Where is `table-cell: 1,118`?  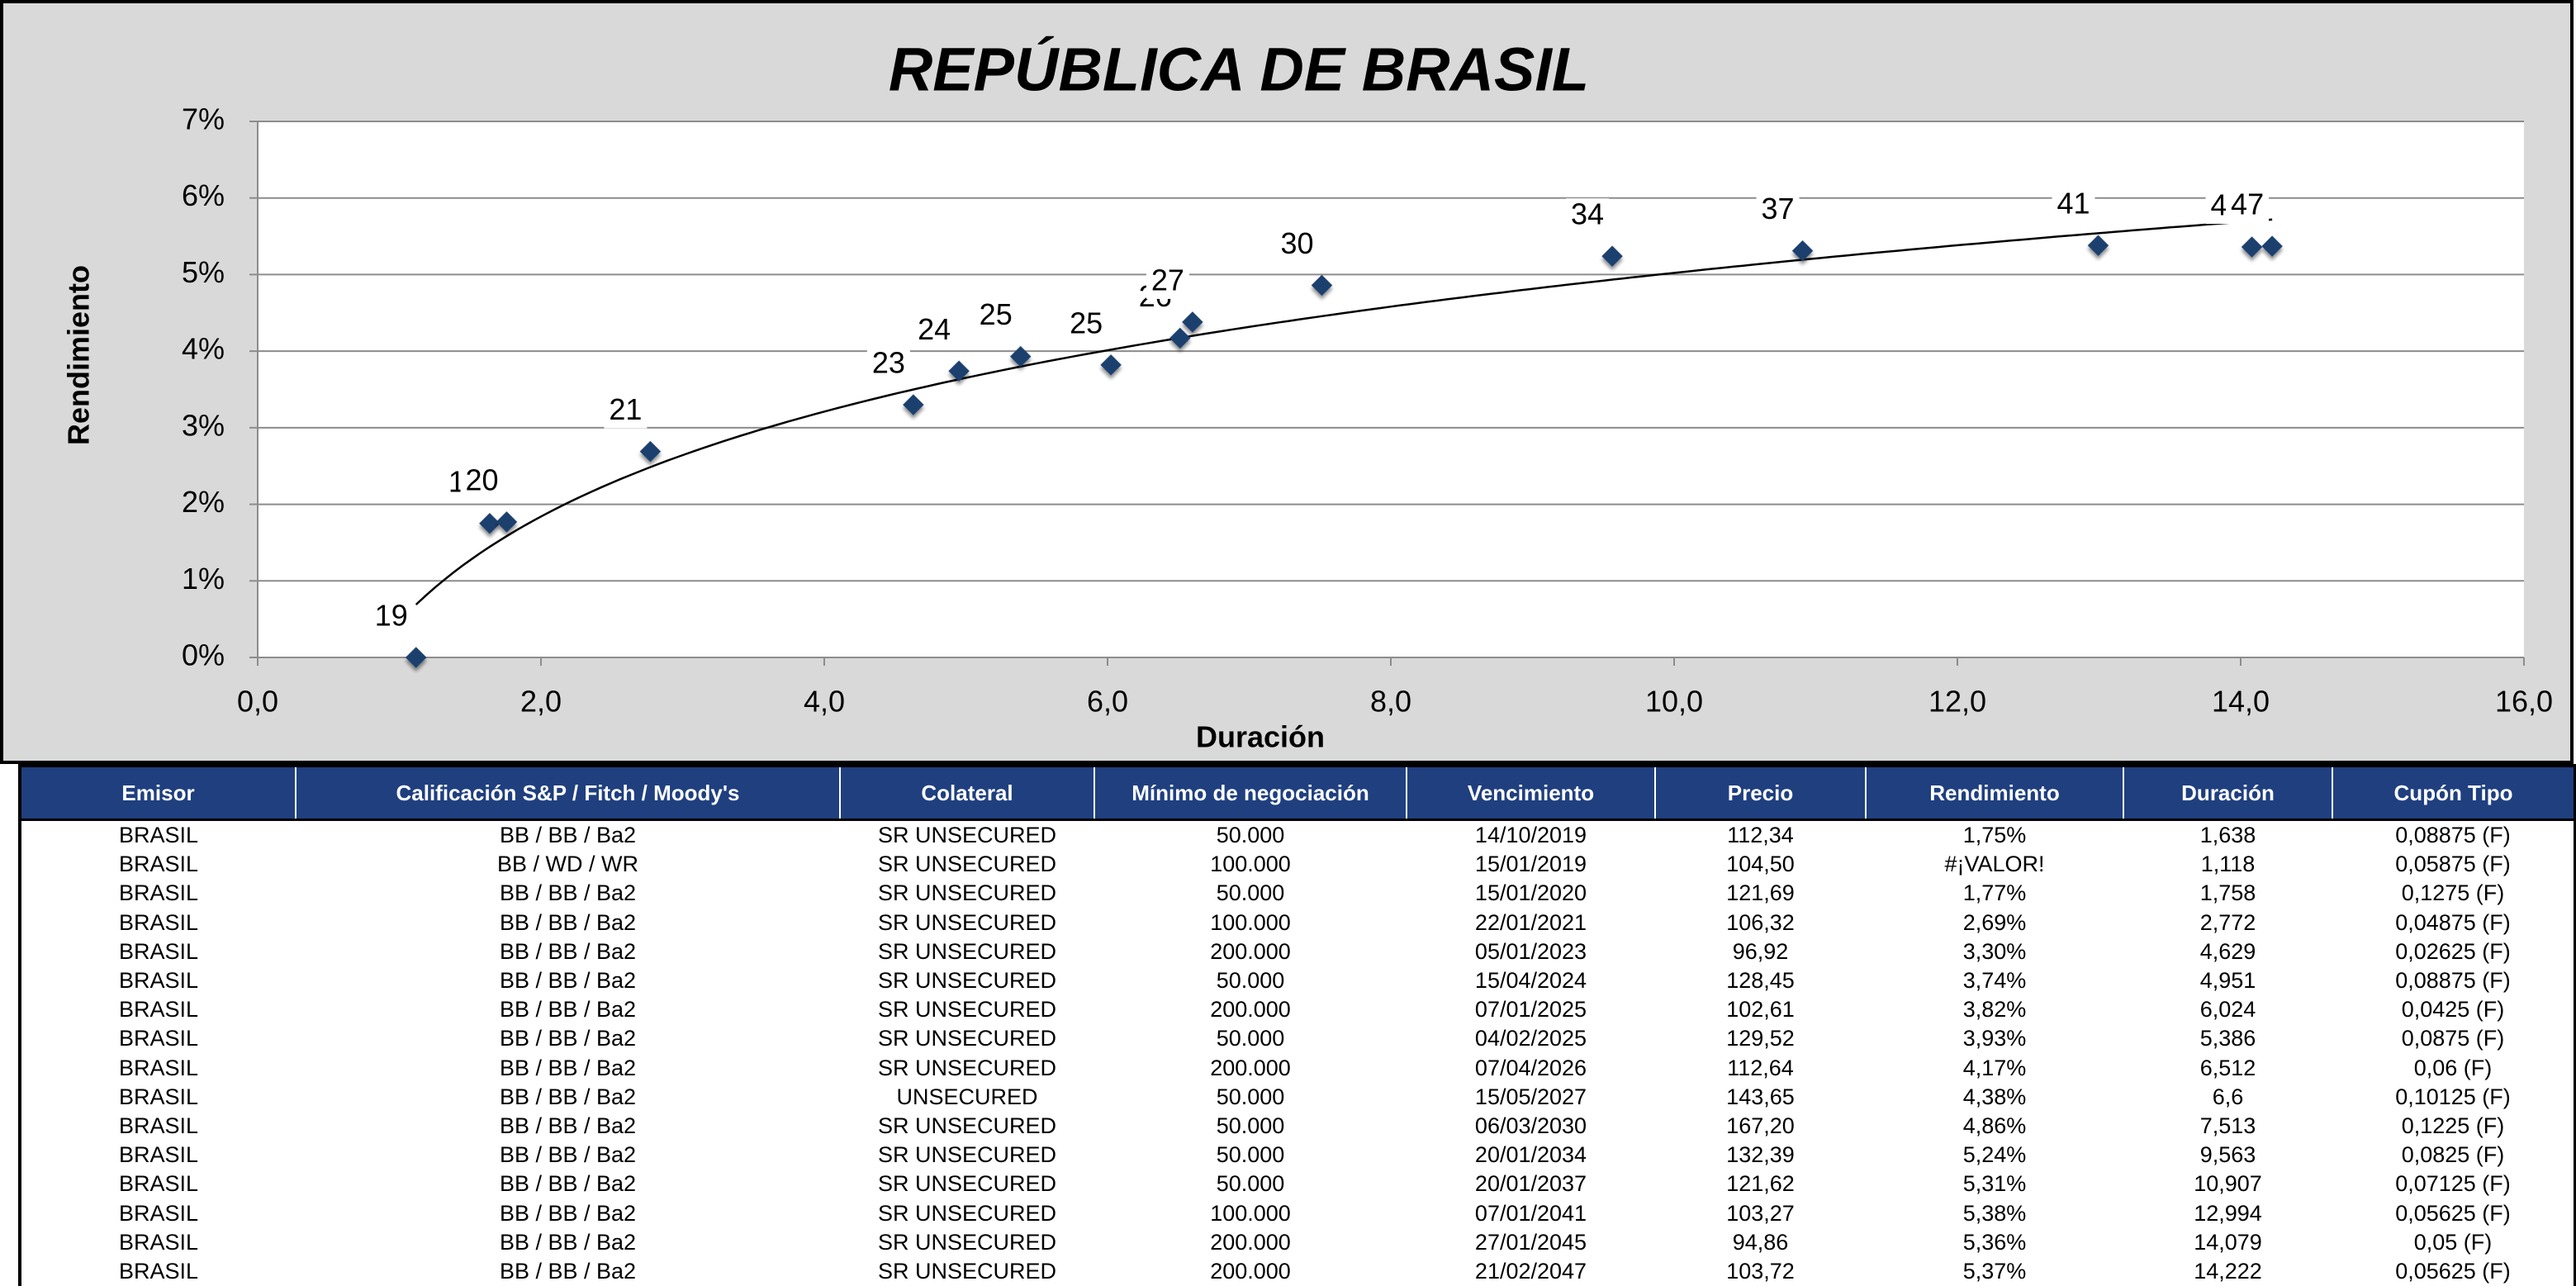
table-cell: 1,118 is located at coordinates (2227, 864).